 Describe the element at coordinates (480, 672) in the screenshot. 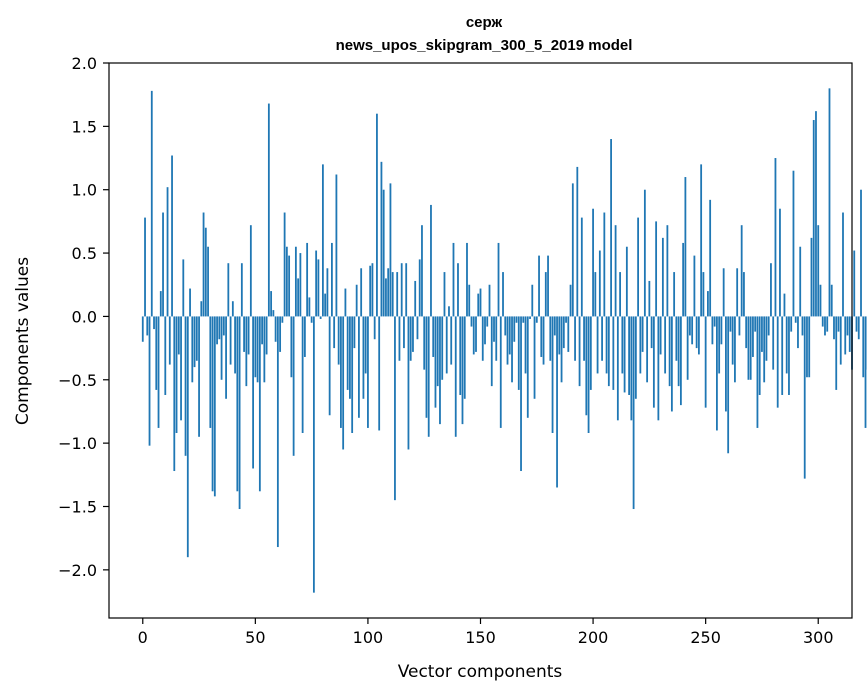

I see `x-axis-label: Vector components` at that location.